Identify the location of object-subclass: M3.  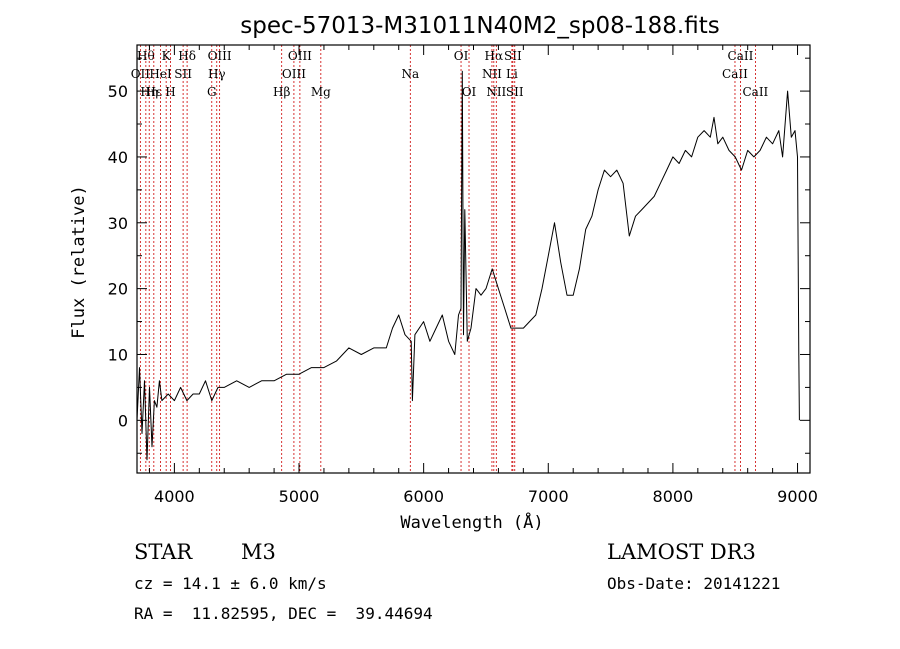
(258, 552).